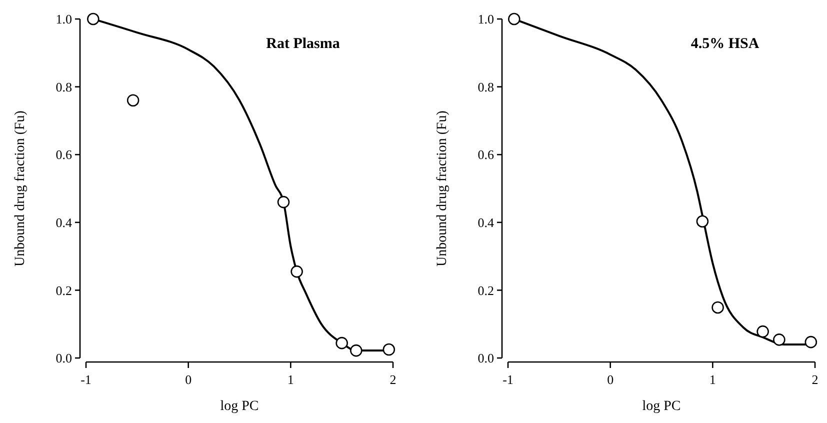  What do you see at coordinates (725, 44) in the screenshot?
I see `text: 4.5% HSA` at bounding box center [725, 44].